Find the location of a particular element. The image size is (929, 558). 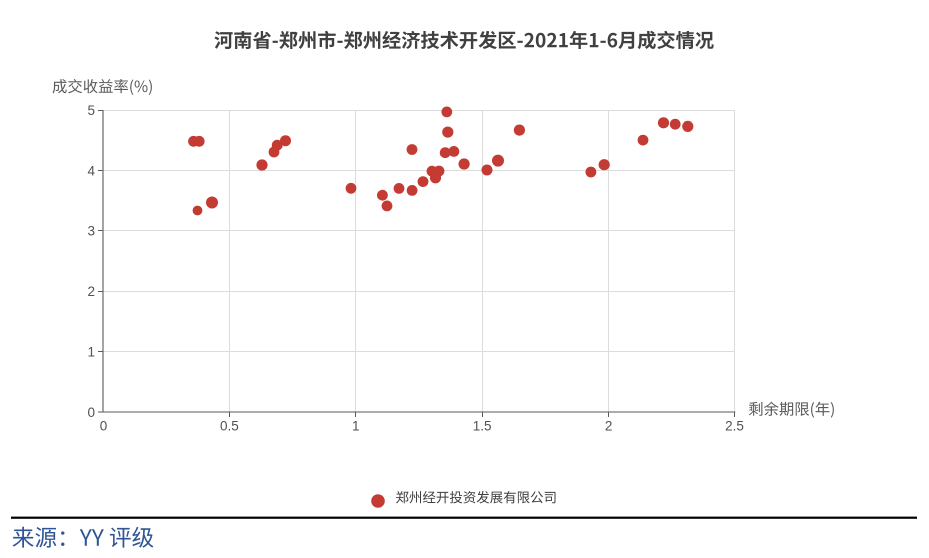

svg-text: 4 is located at coordinates (91, 170).